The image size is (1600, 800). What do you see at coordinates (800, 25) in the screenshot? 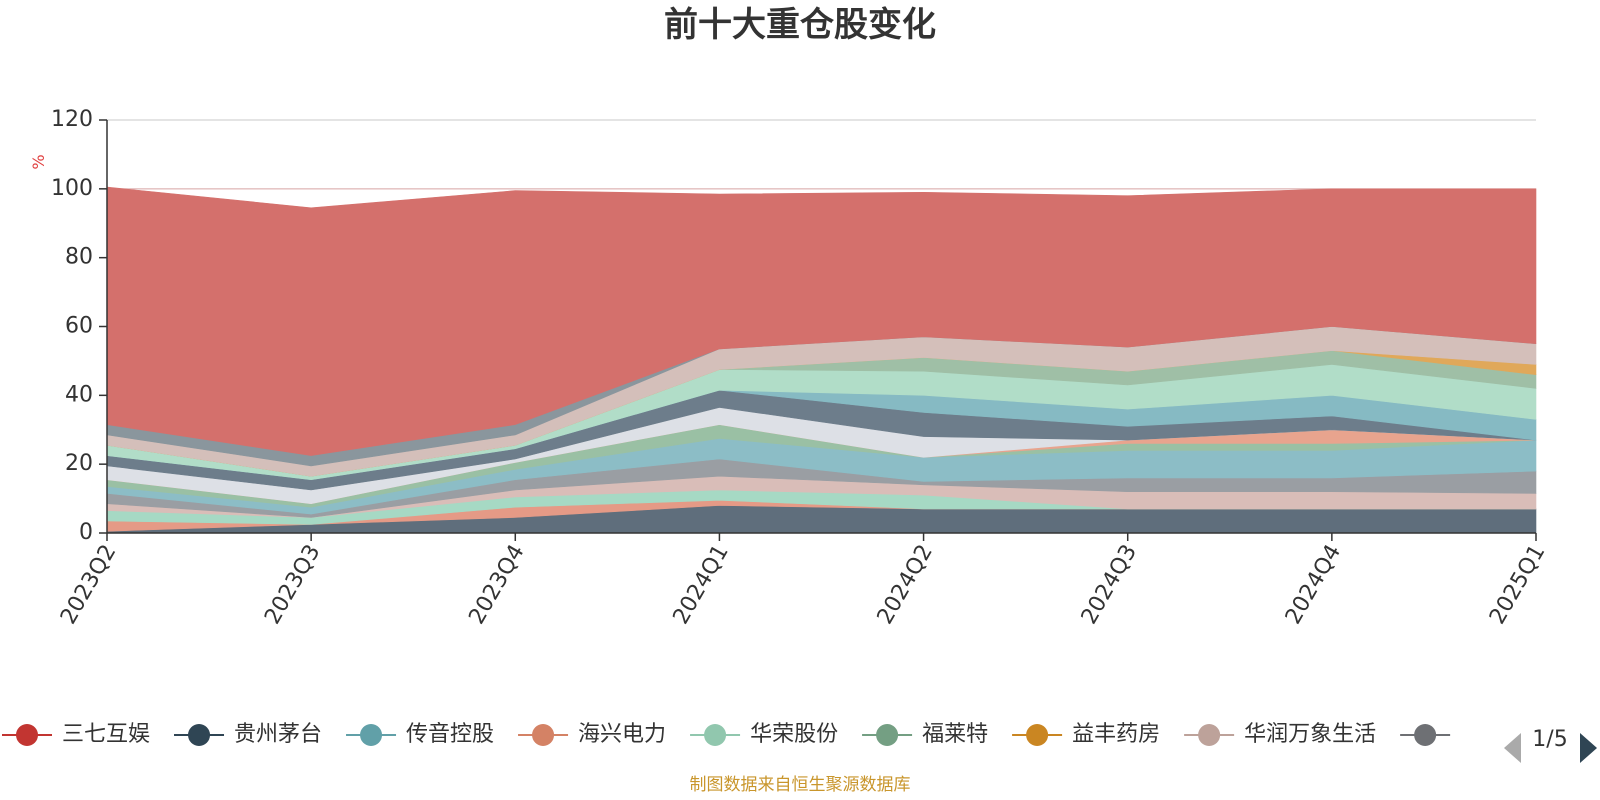
I see `chart-title: 前十大重仓股变化` at bounding box center [800, 25].